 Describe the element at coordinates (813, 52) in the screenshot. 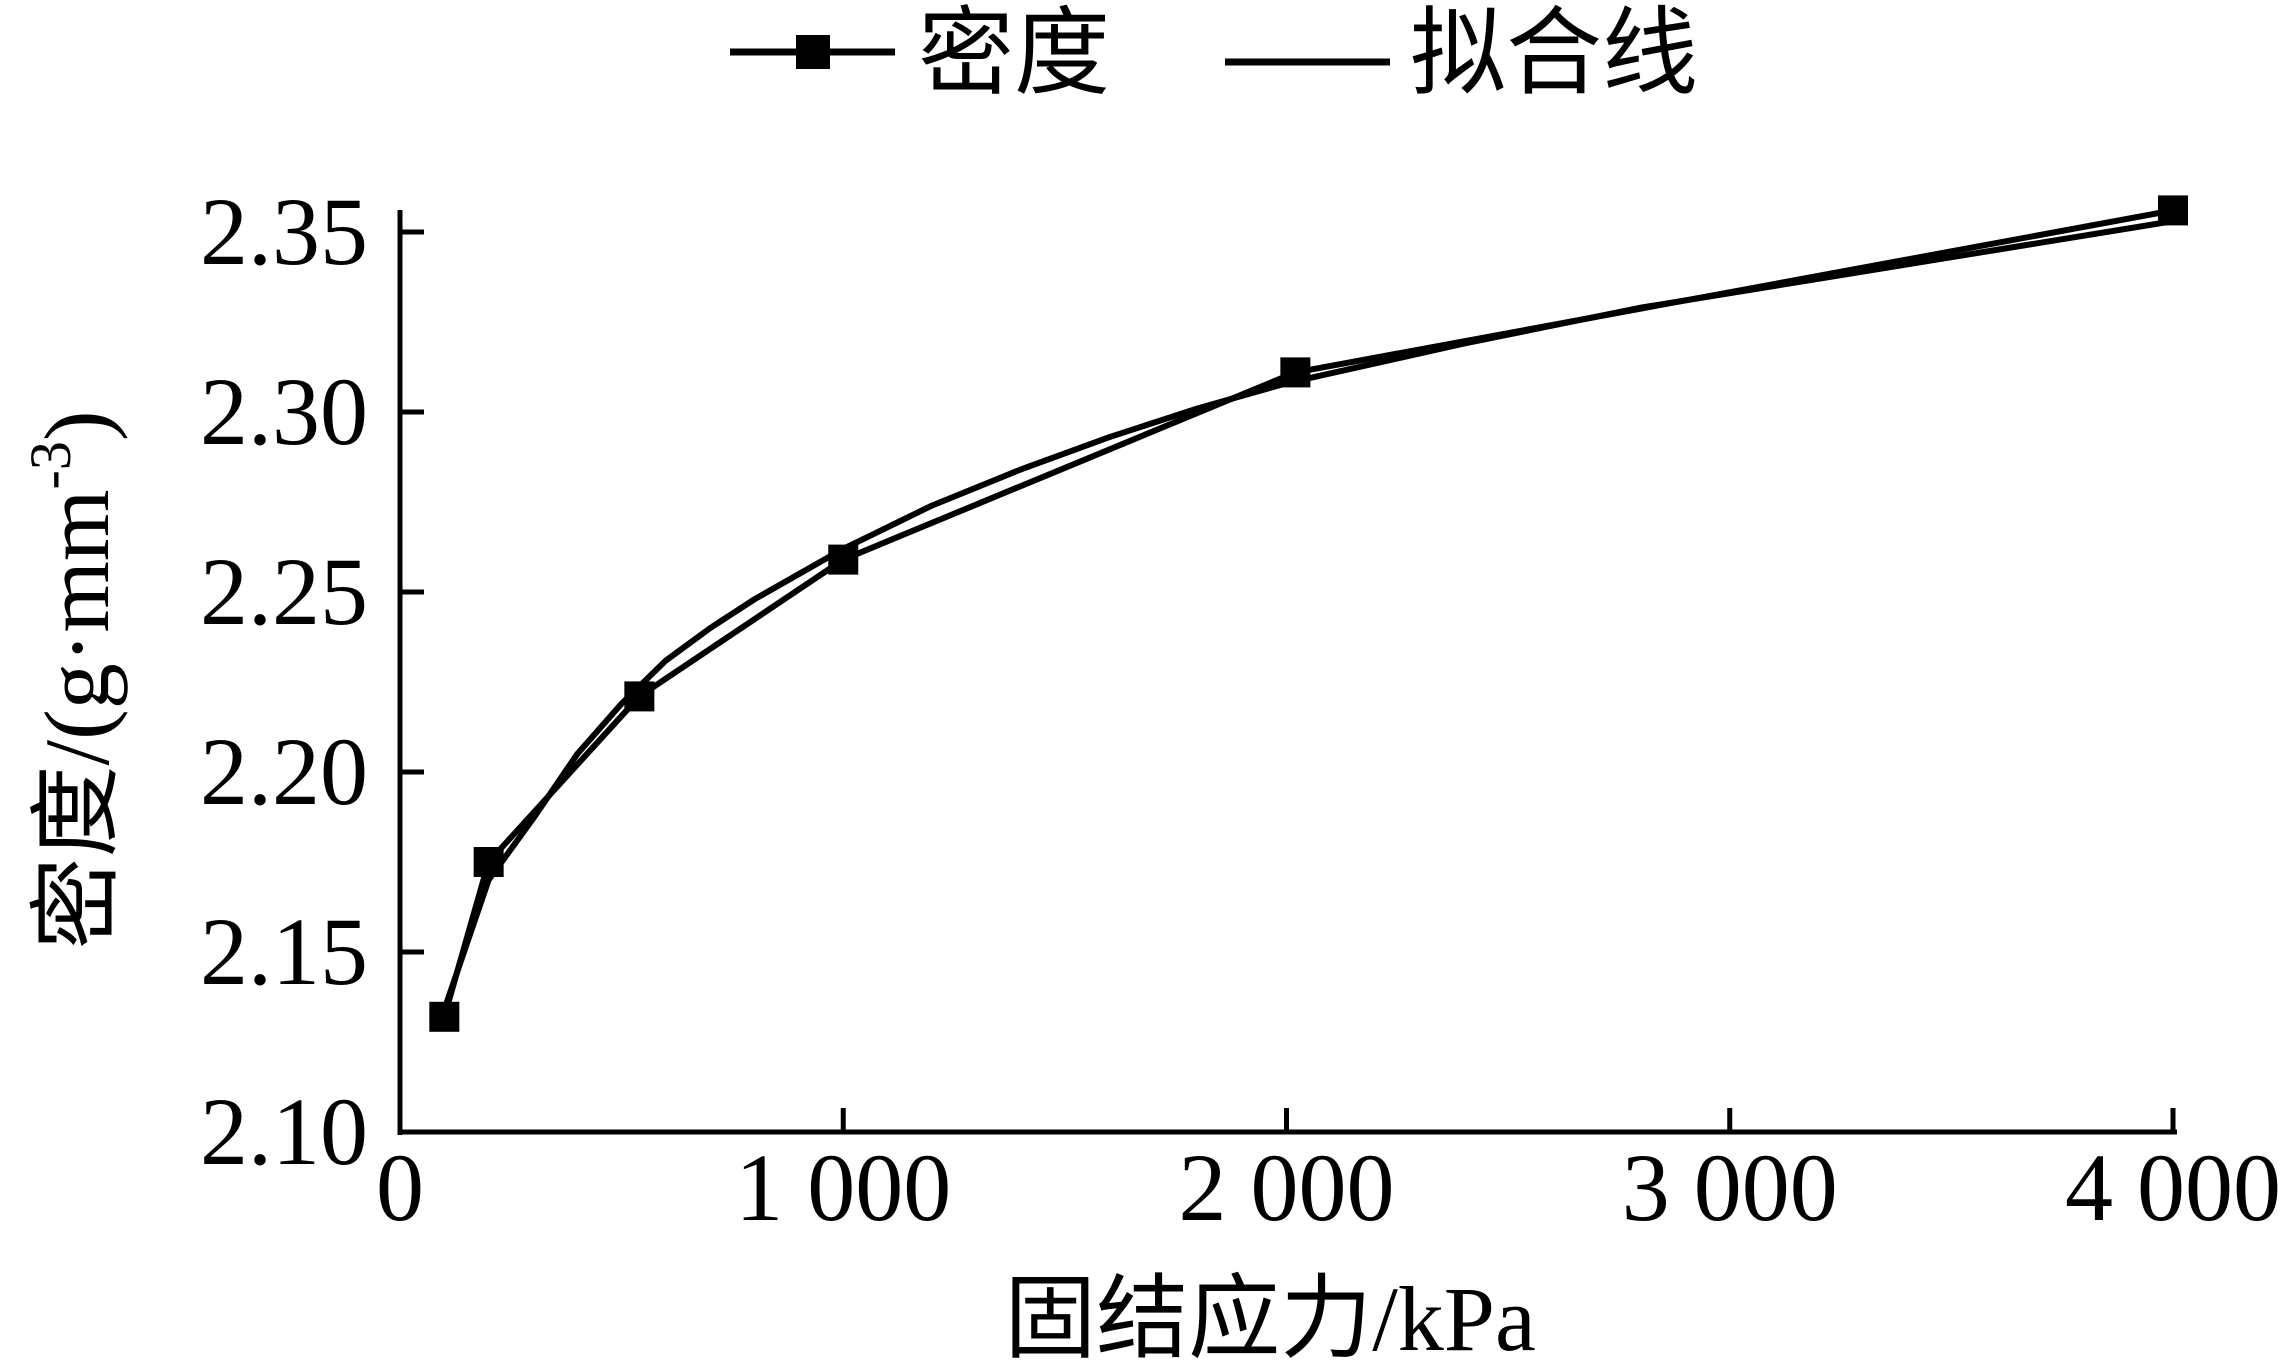

I see `legend-swatch-marker-density` at that location.